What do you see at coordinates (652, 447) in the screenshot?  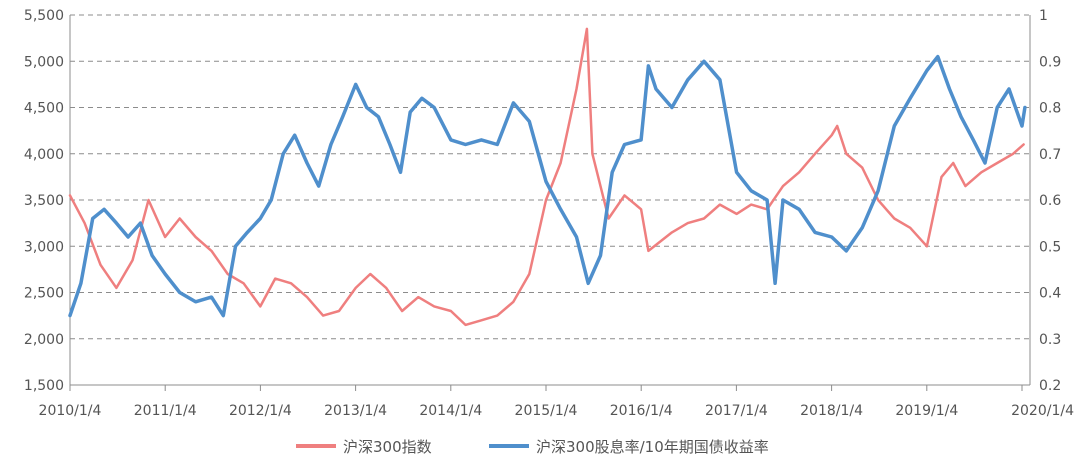 I see `legend-label-2: 沪深300股息率/10年期国债收益率` at bounding box center [652, 447].